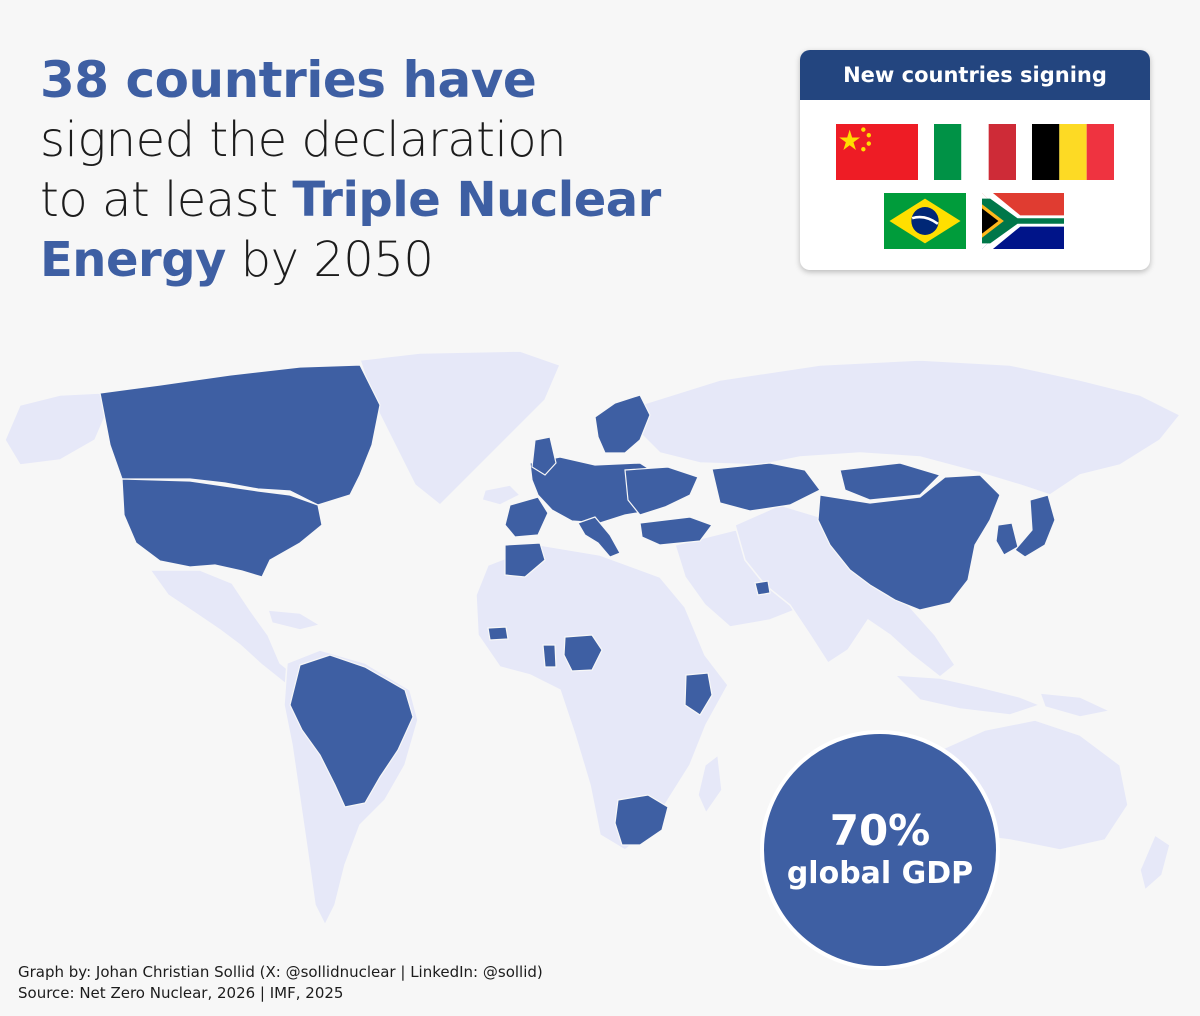 This screenshot has height=1016, width=1200. I want to click on country-brazil, so click(351, 731).